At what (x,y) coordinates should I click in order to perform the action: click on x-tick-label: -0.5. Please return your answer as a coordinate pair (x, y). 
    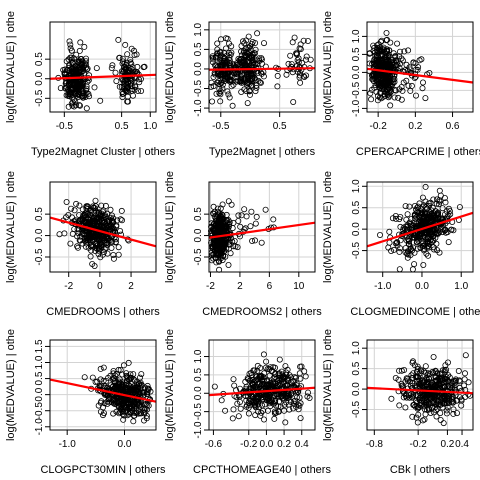
    Looking at the image, I should click on (65, 126).